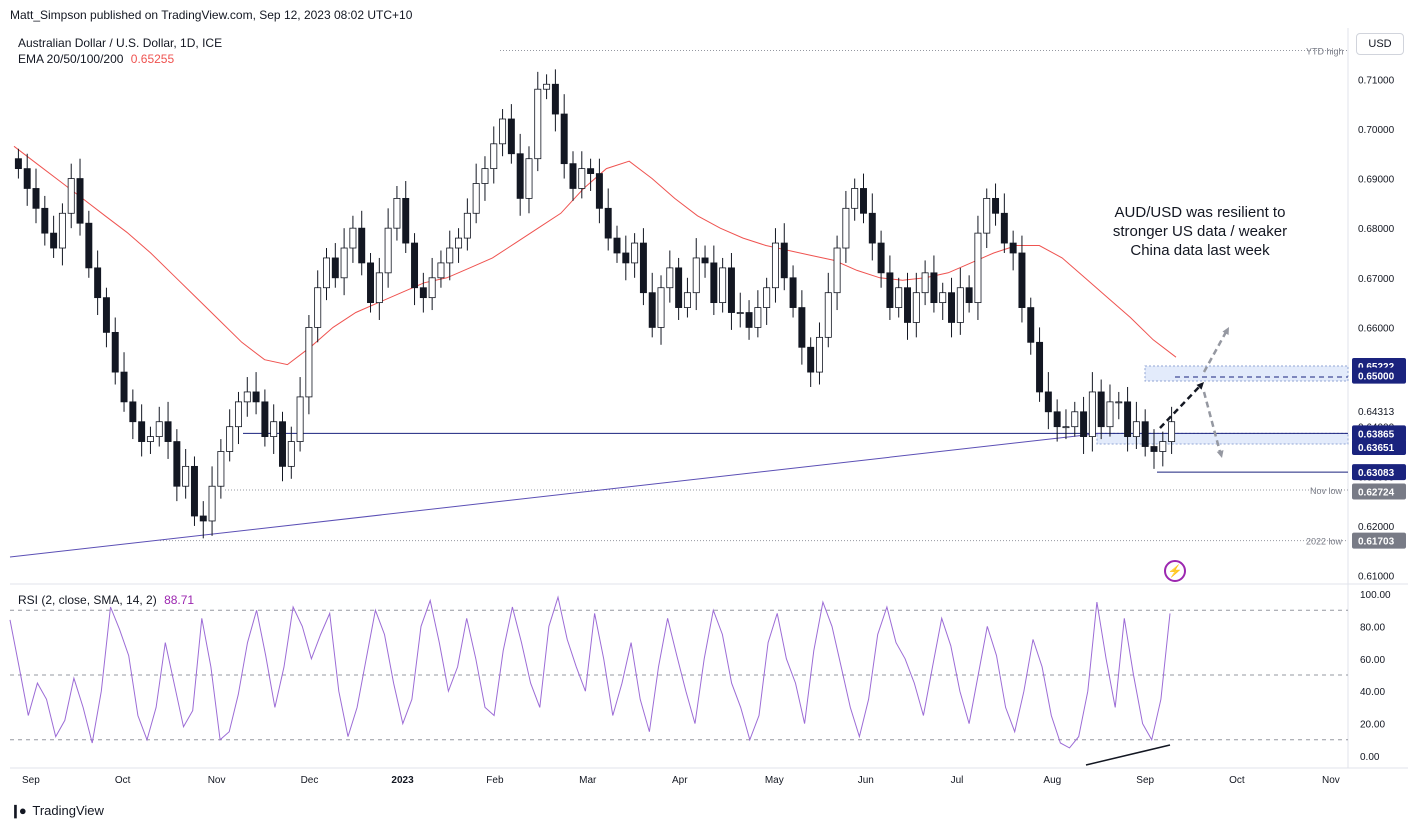  Describe the element at coordinates (1372, 692) in the screenshot. I see `rsi-tick-label: 40.00` at that location.